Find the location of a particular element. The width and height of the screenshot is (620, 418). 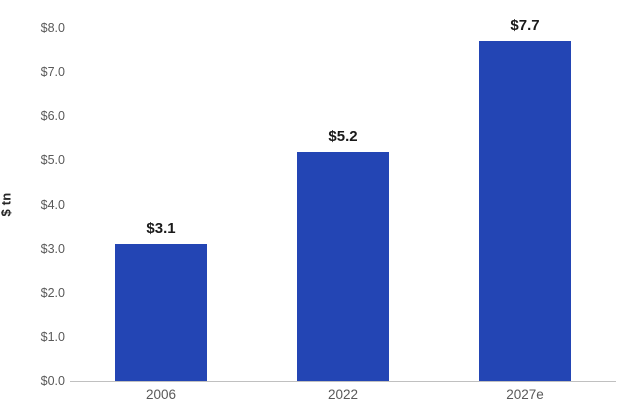

x-tick-label: 2006 is located at coordinates (161, 394).